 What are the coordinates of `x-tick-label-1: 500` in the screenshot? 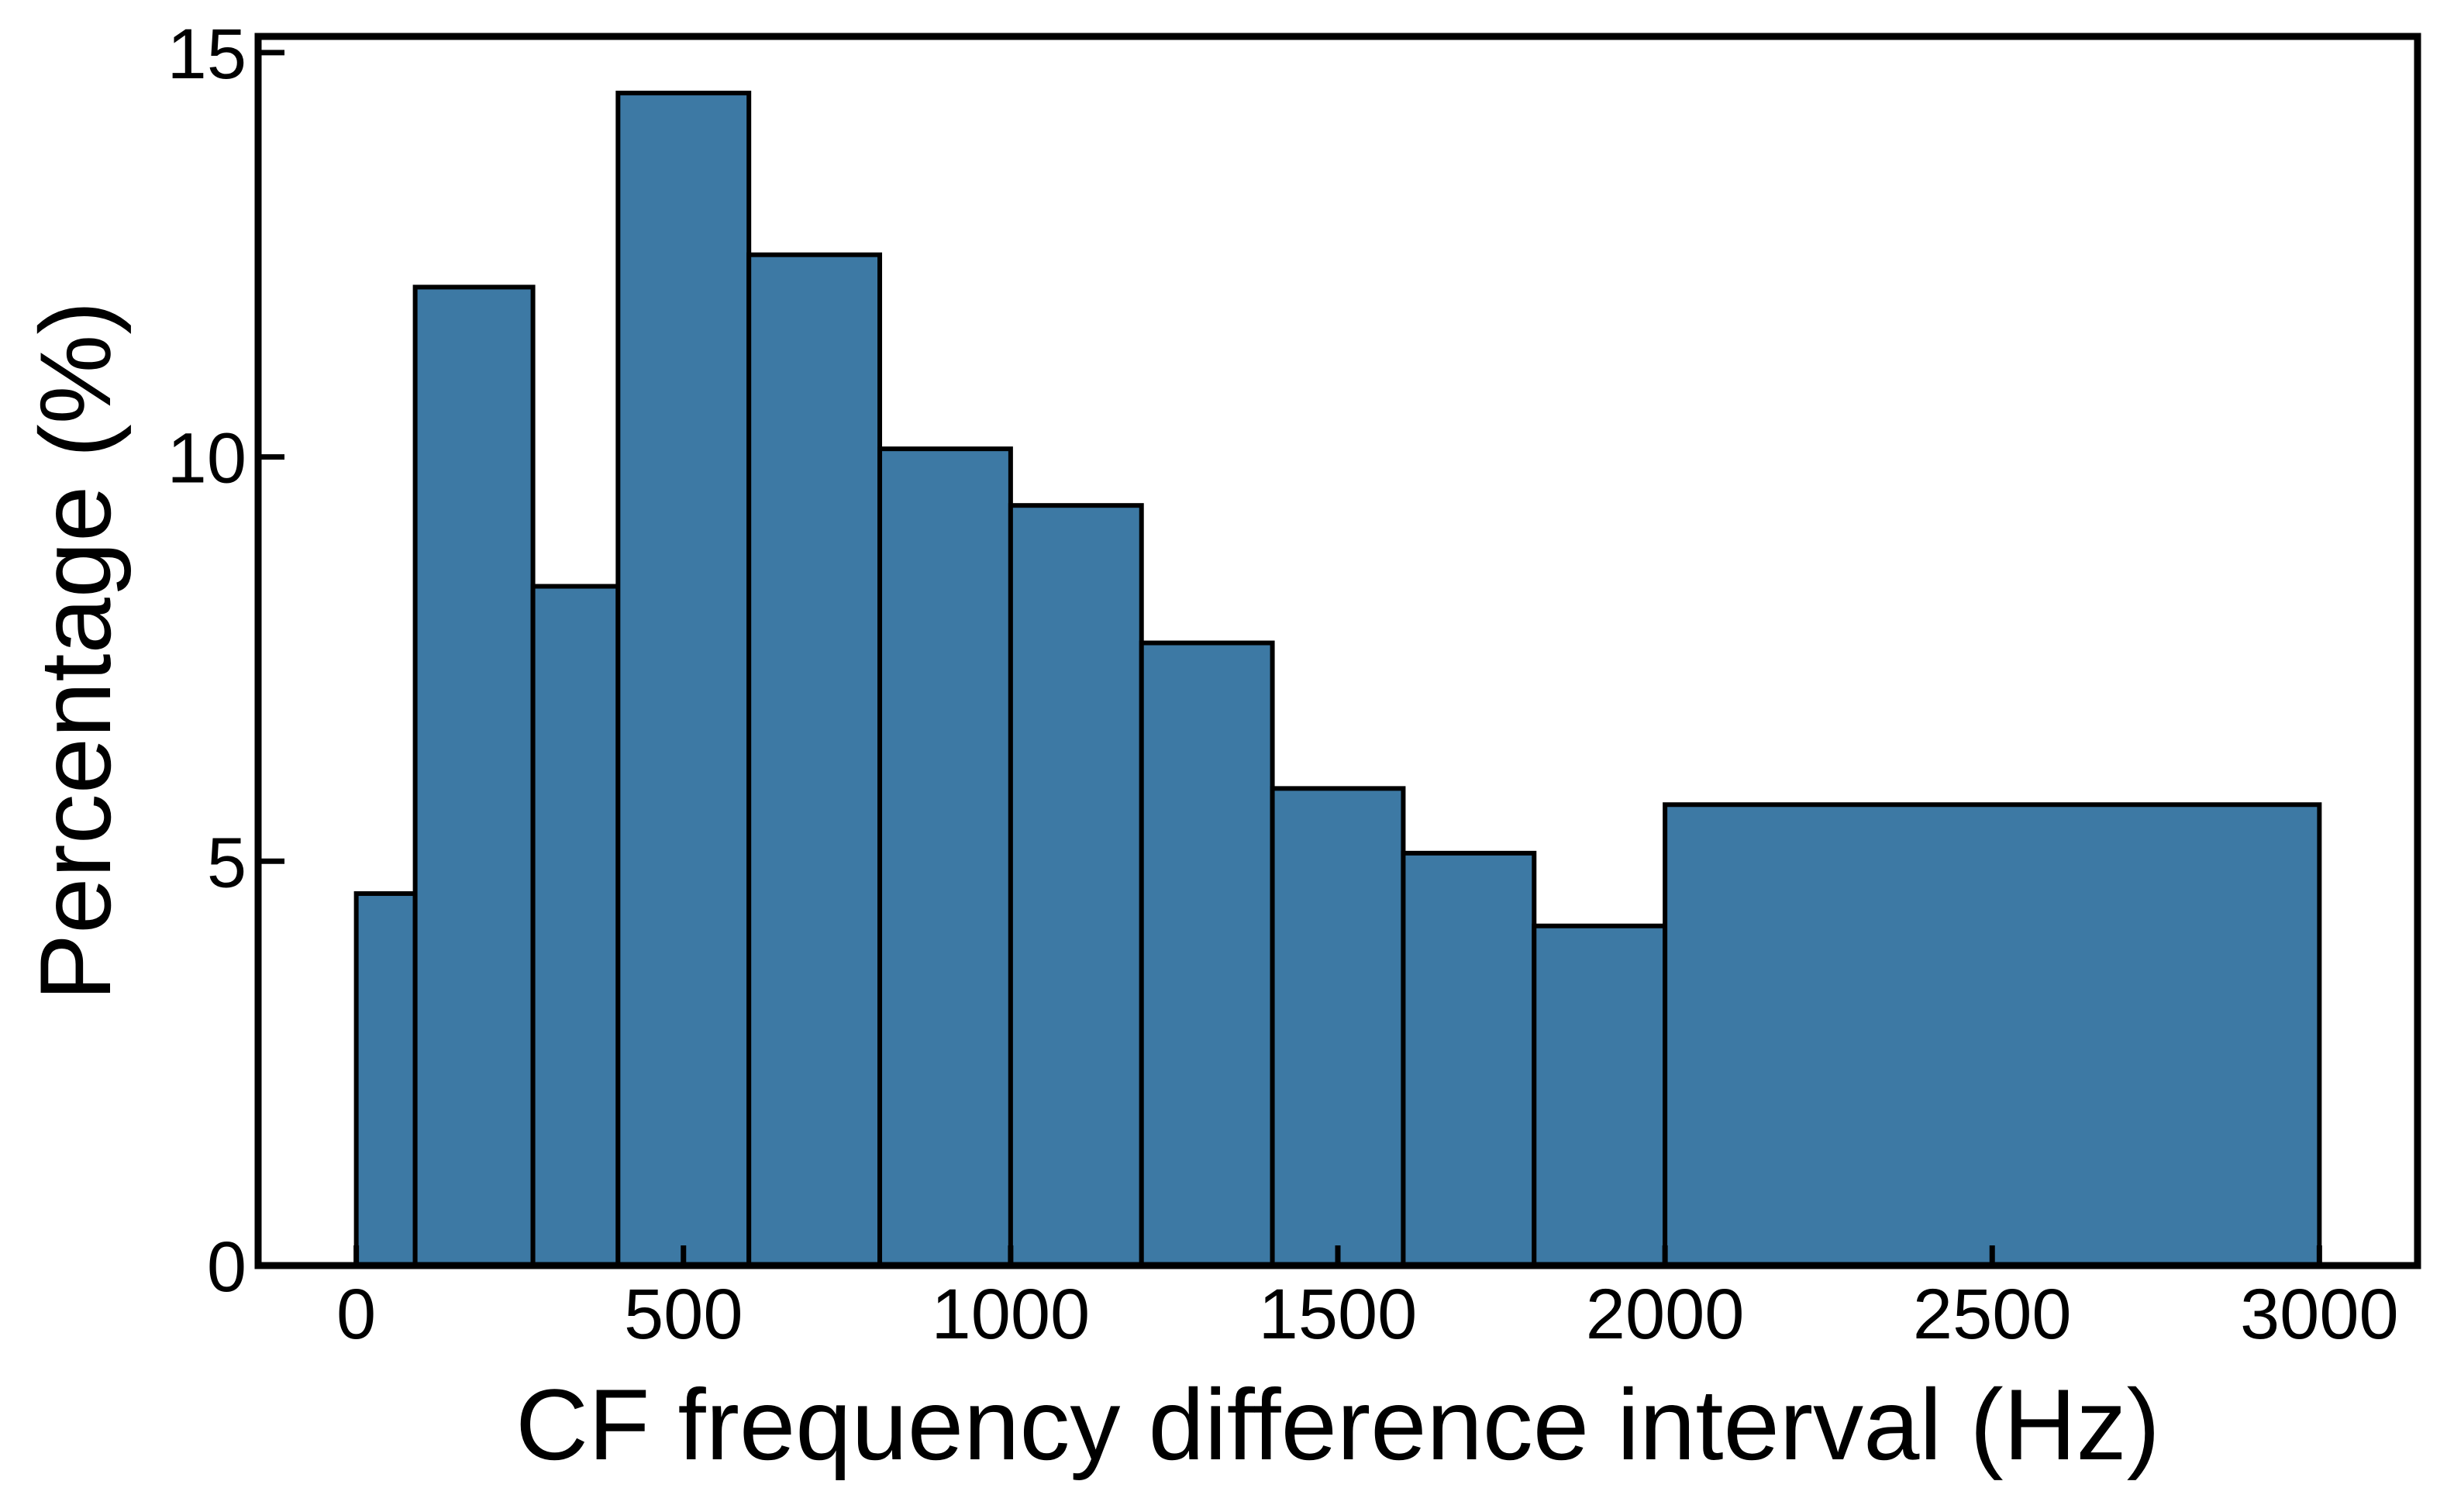 It's located at (683, 1314).